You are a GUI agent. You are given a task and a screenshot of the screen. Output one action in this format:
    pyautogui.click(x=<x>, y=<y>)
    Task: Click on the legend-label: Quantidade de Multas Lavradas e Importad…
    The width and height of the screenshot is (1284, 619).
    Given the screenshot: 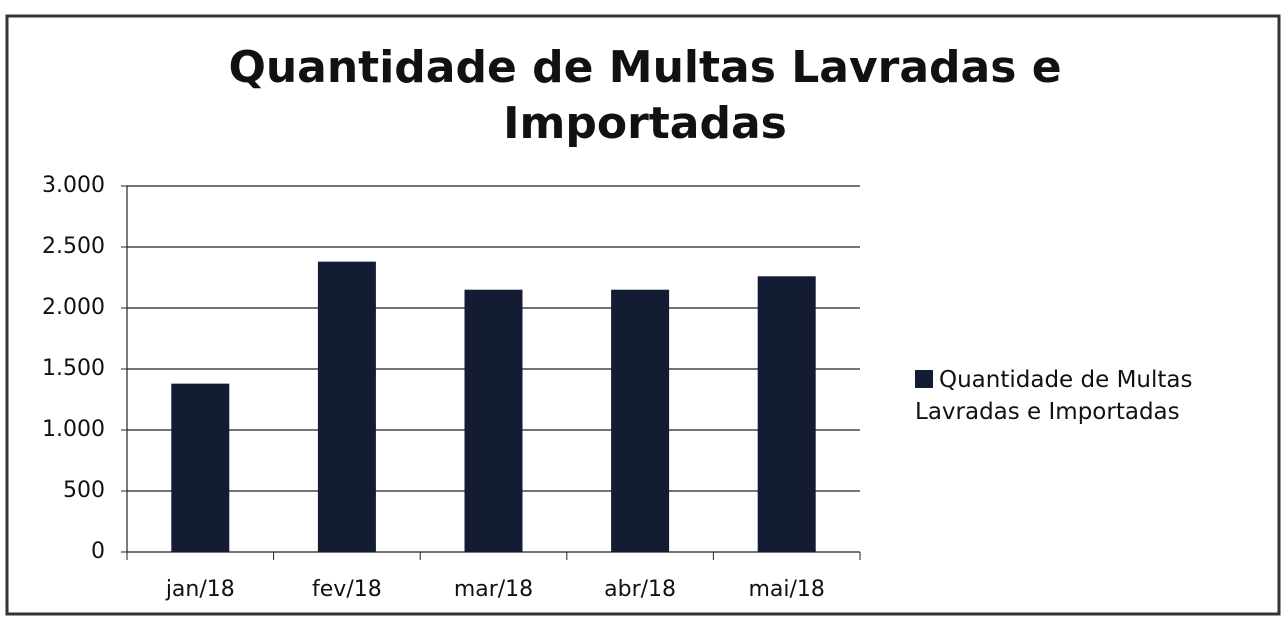 What is the action you would take?
    pyautogui.click(x=1054, y=396)
    